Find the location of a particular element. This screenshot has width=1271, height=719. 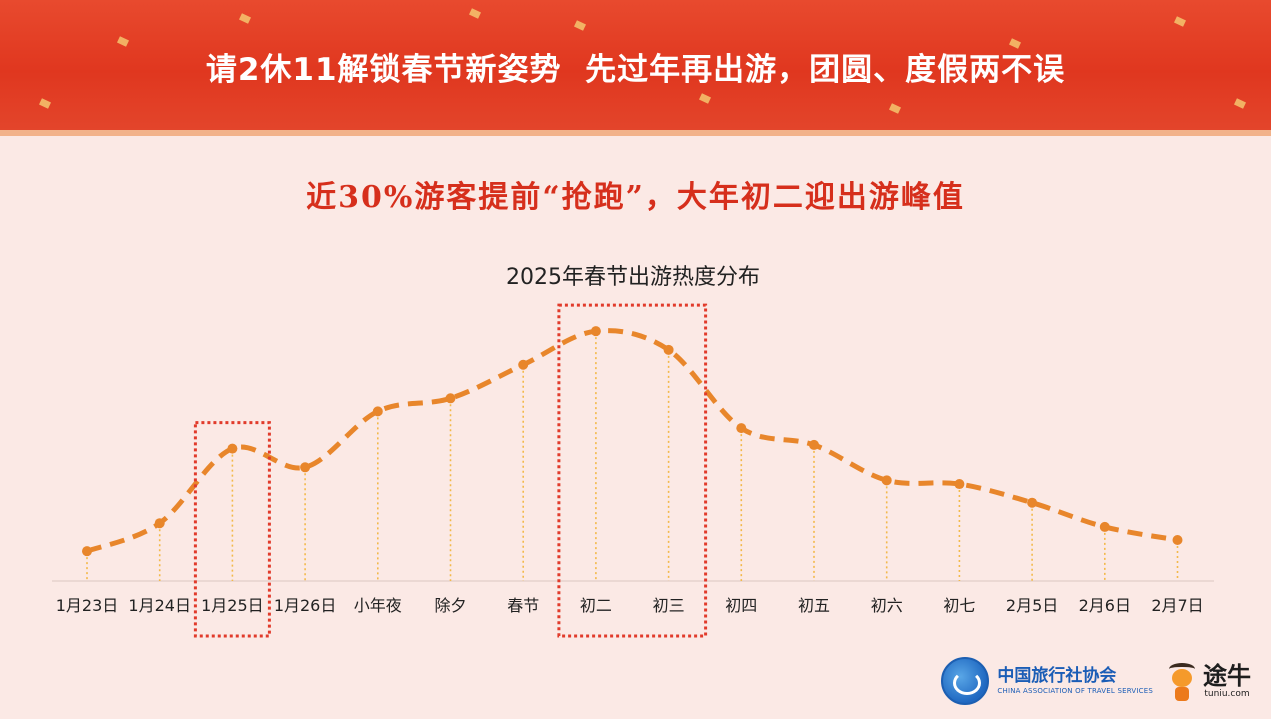

x-tick-label: 1月25日 is located at coordinates (232, 605).